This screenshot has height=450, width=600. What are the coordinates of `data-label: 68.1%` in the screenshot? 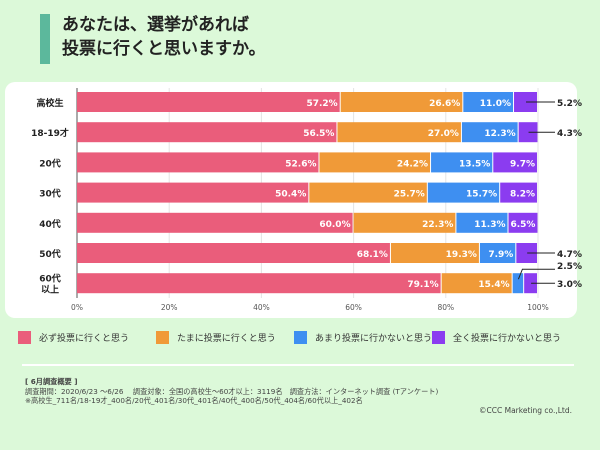 It's located at (372, 255).